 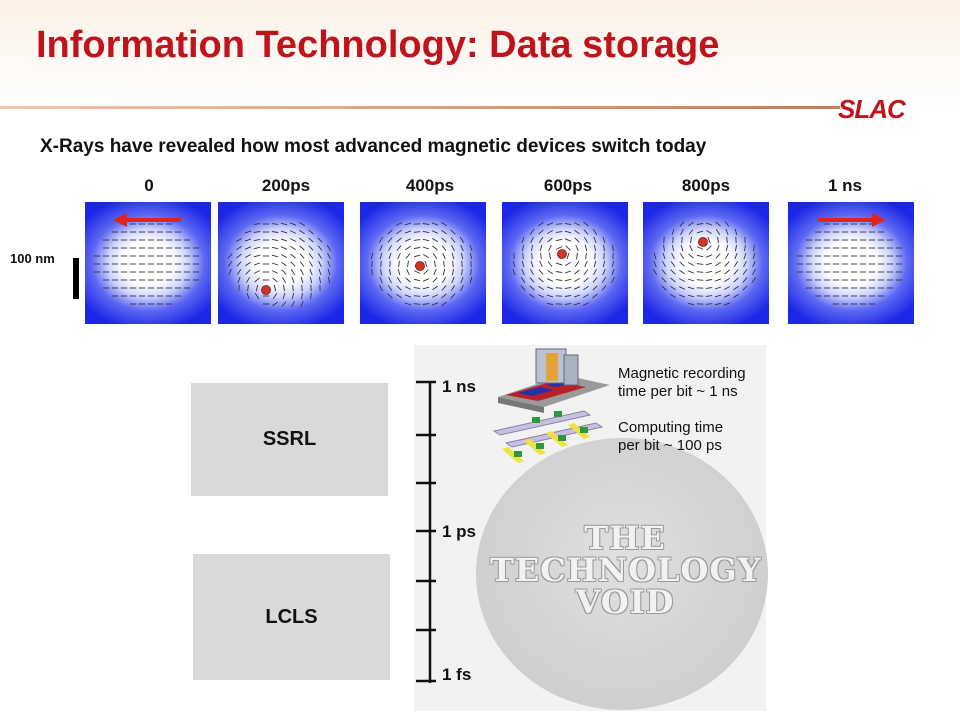 I want to click on slac-logo: SLAC, so click(x=872, y=109).